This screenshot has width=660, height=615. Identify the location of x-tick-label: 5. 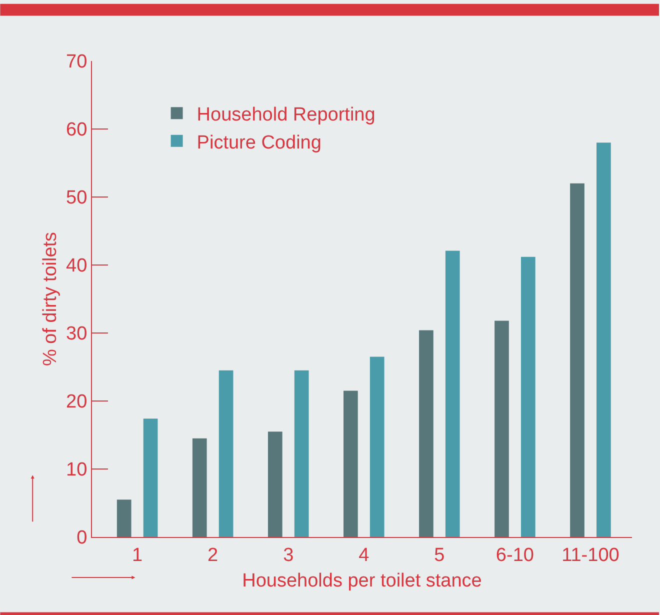
(439, 555).